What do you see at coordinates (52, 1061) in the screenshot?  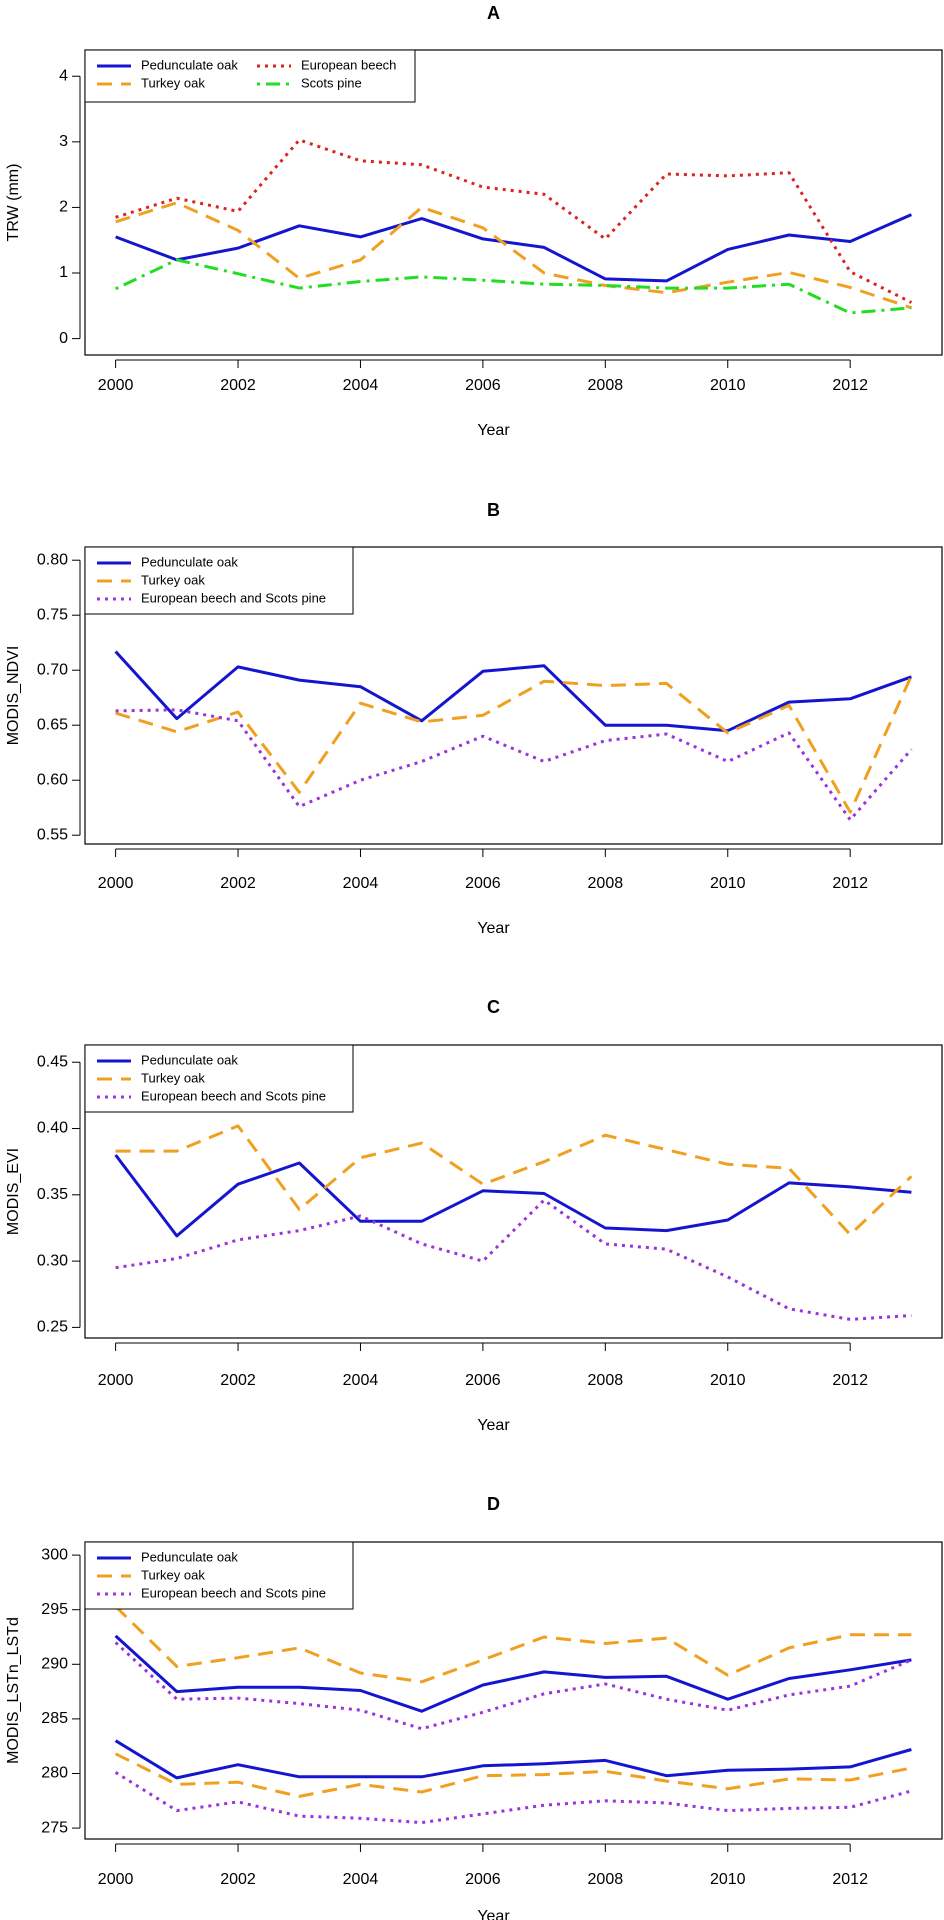 I see `y-tick-label: 0.45` at bounding box center [52, 1061].